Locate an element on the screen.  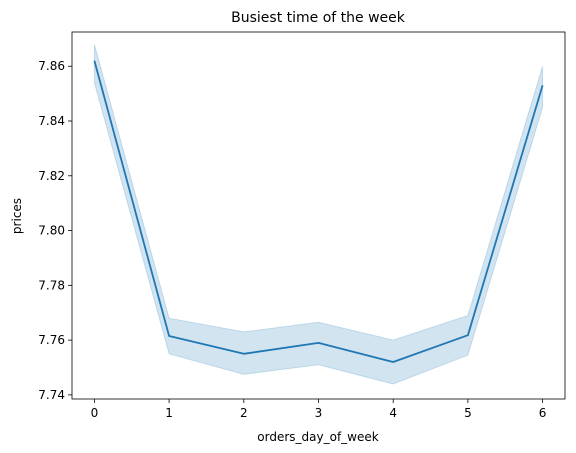
y-axis: 7.74 7.76 7.78 7.80 7.82 7.84 7.86 is located at coordinates (55, 230).